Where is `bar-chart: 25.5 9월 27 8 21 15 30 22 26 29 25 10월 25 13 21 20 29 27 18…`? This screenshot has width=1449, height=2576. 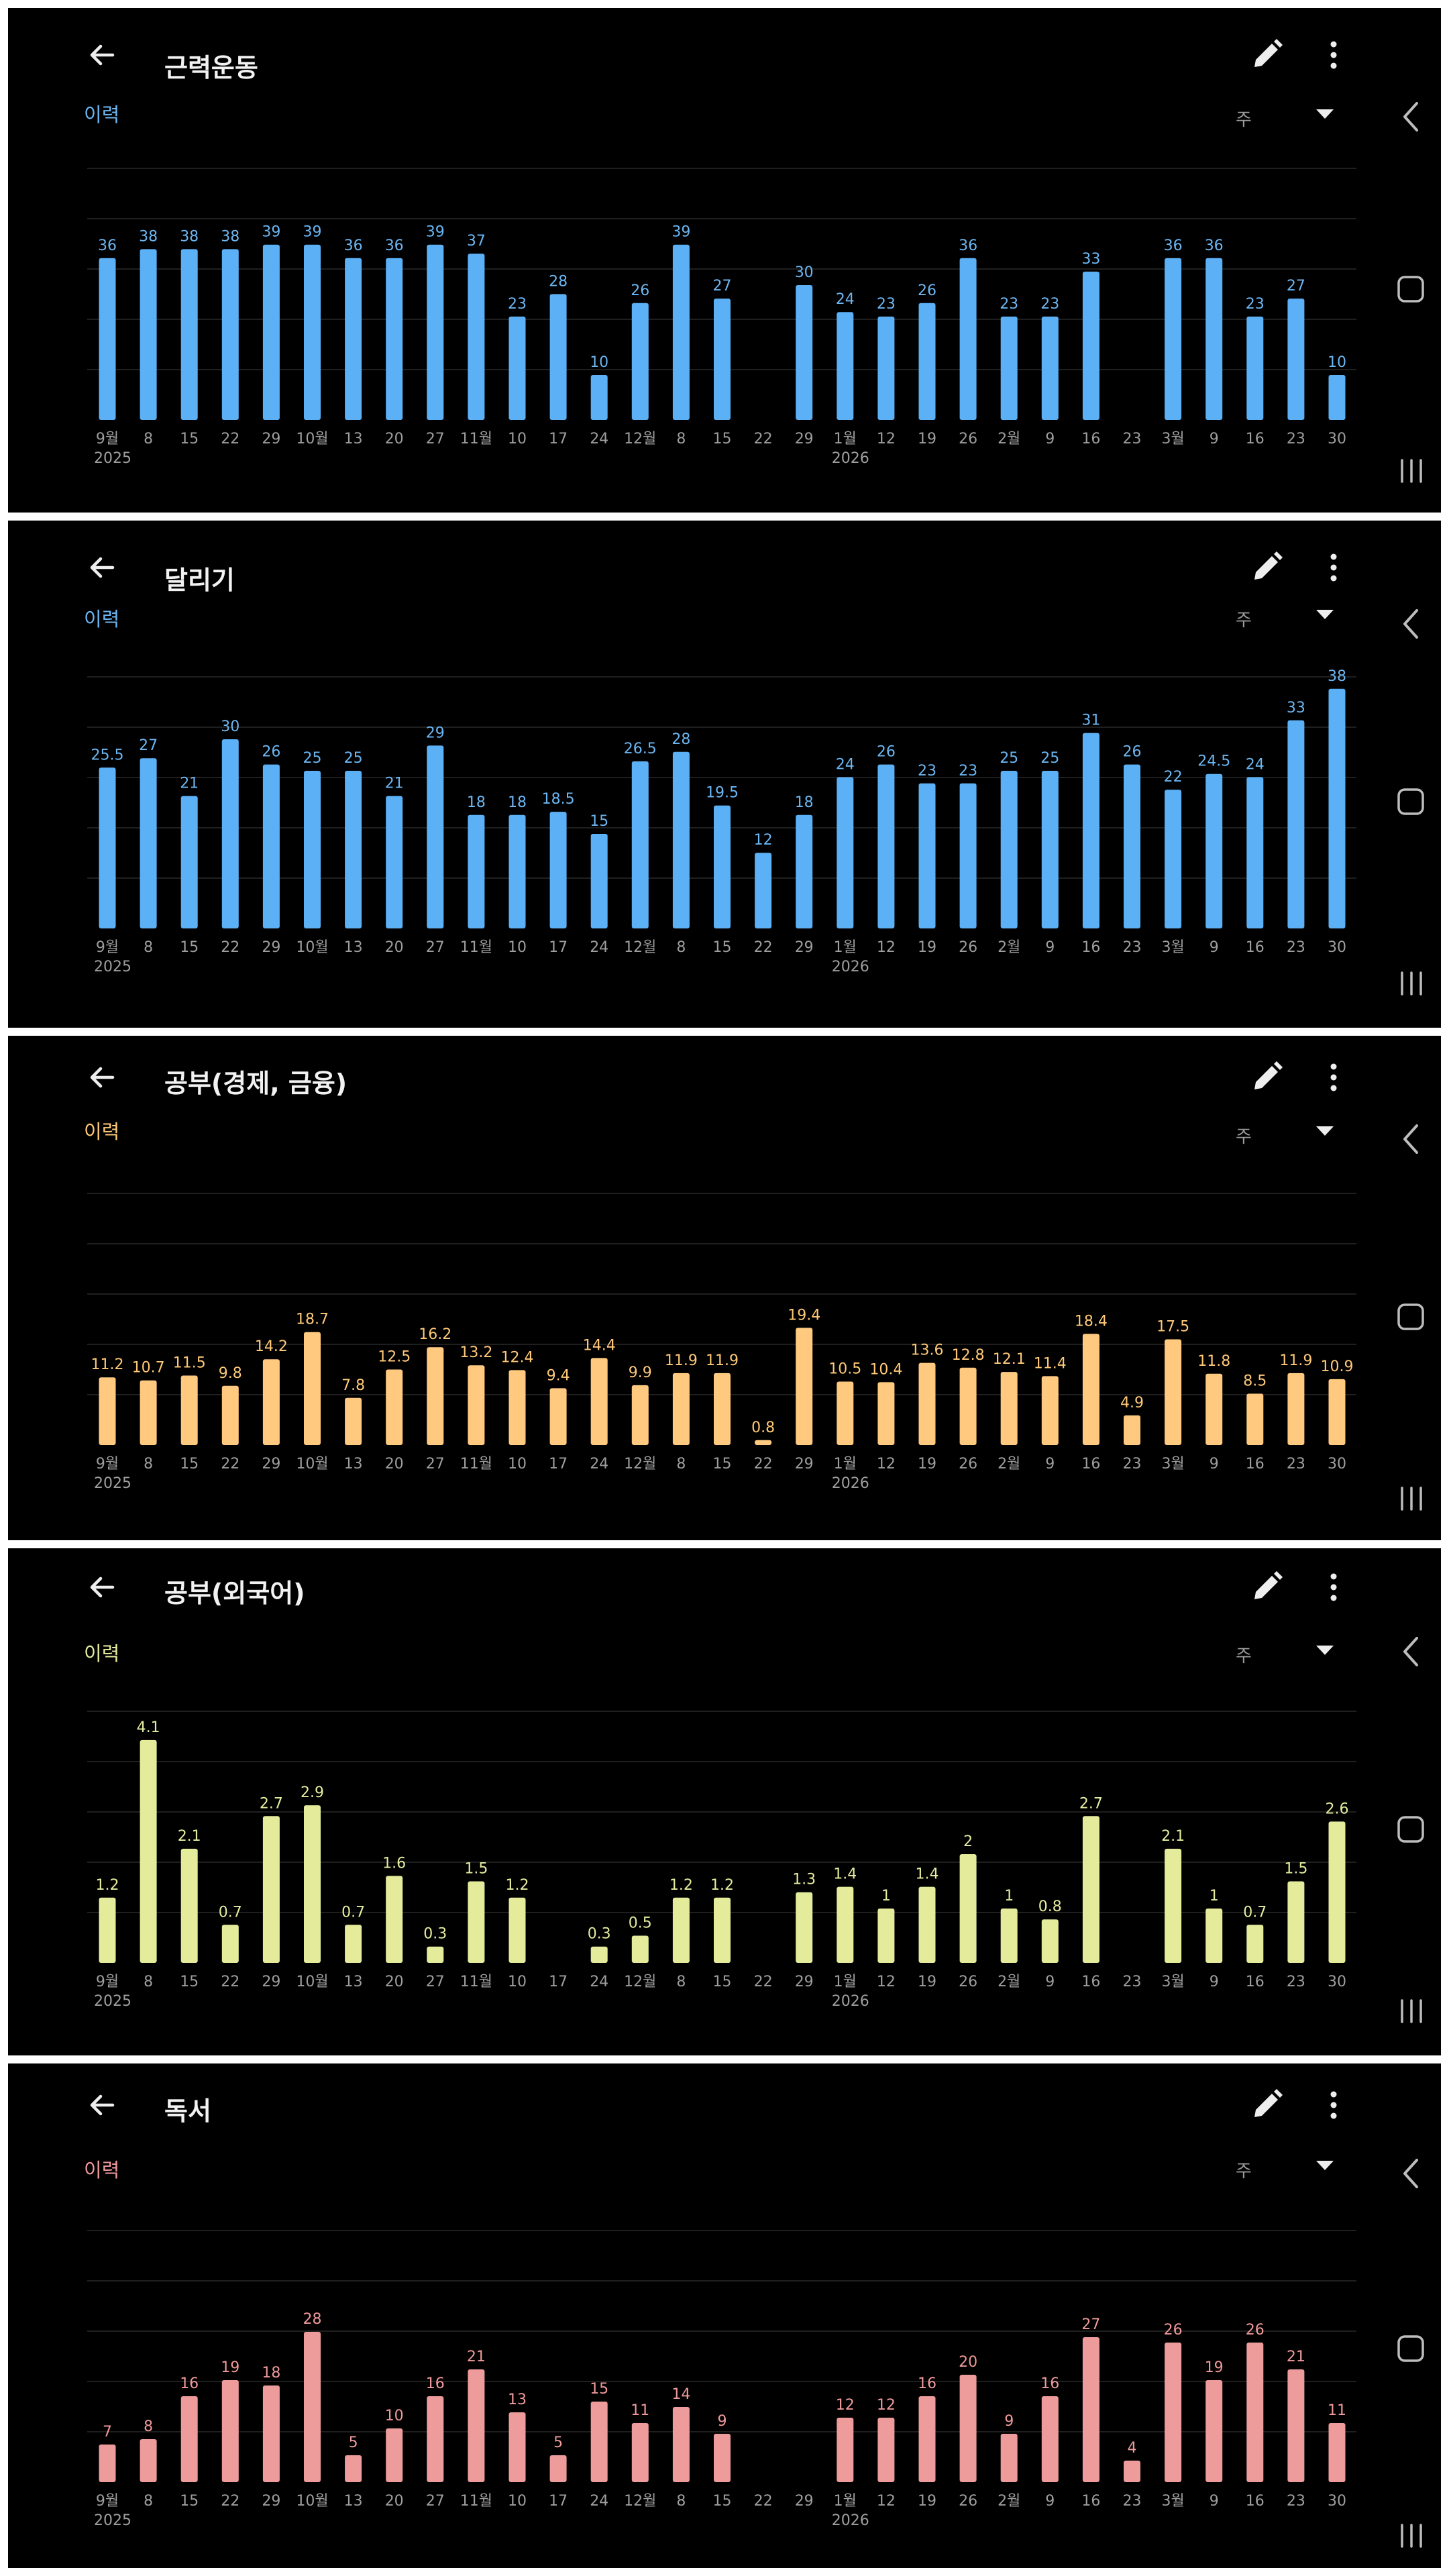 bar-chart: 25.5 9월 27 8 21 15 30 22 26 29 25 10월 25 13 21 20 29 27 18… is located at coordinates (721, 821).